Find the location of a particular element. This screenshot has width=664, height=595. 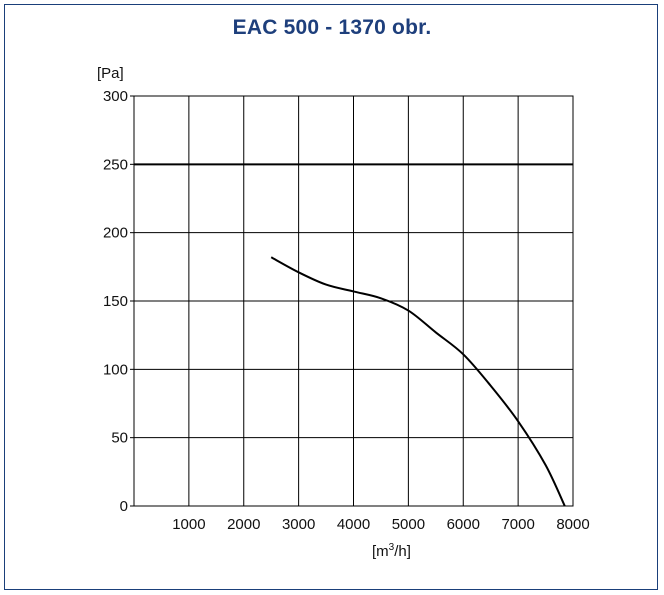

x-tick-label-3000: 3000 is located at coordinates (298, 524).